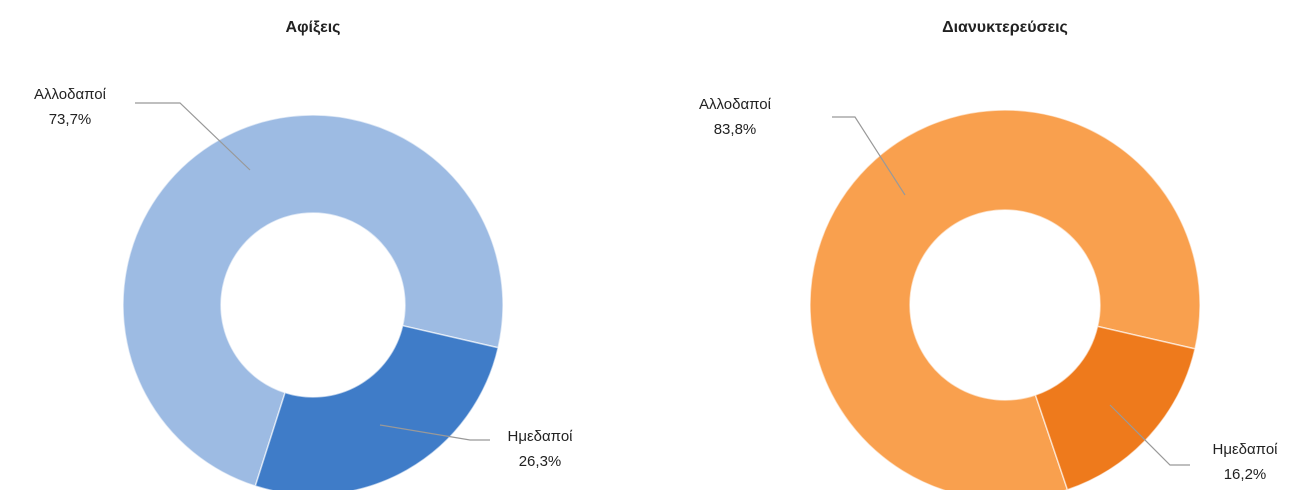 Image resolution: width=1300 pixels, height=490 pixels. I want to click on chart-title: Διανυκτερεύσεις, so click(1005, 27).